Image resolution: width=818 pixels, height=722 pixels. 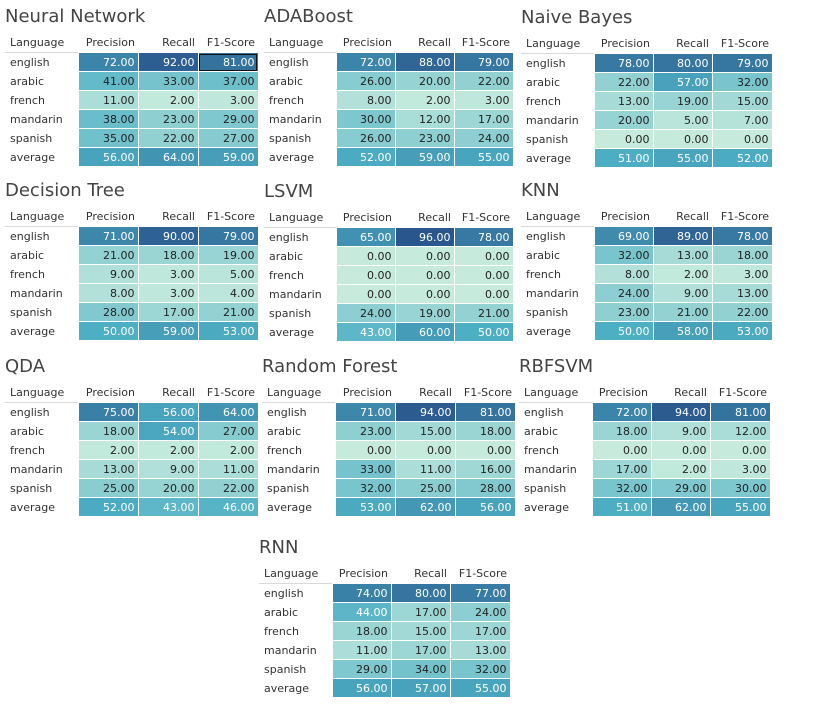 I want to click on table-row: arabic 41.00 33.00 37.00, so click(x=132, y=81).